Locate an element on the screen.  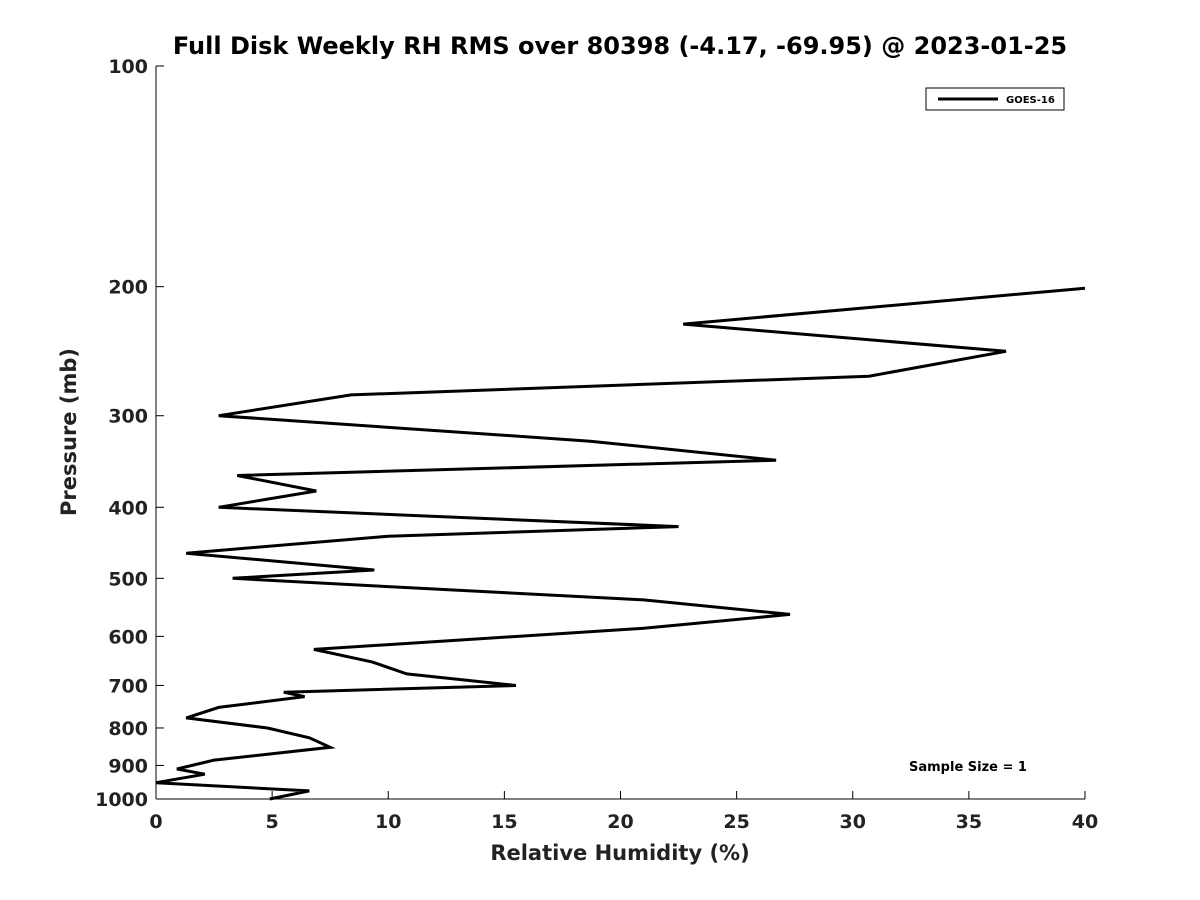
y-tick-label: 100 is located at coordinates (128, 67).